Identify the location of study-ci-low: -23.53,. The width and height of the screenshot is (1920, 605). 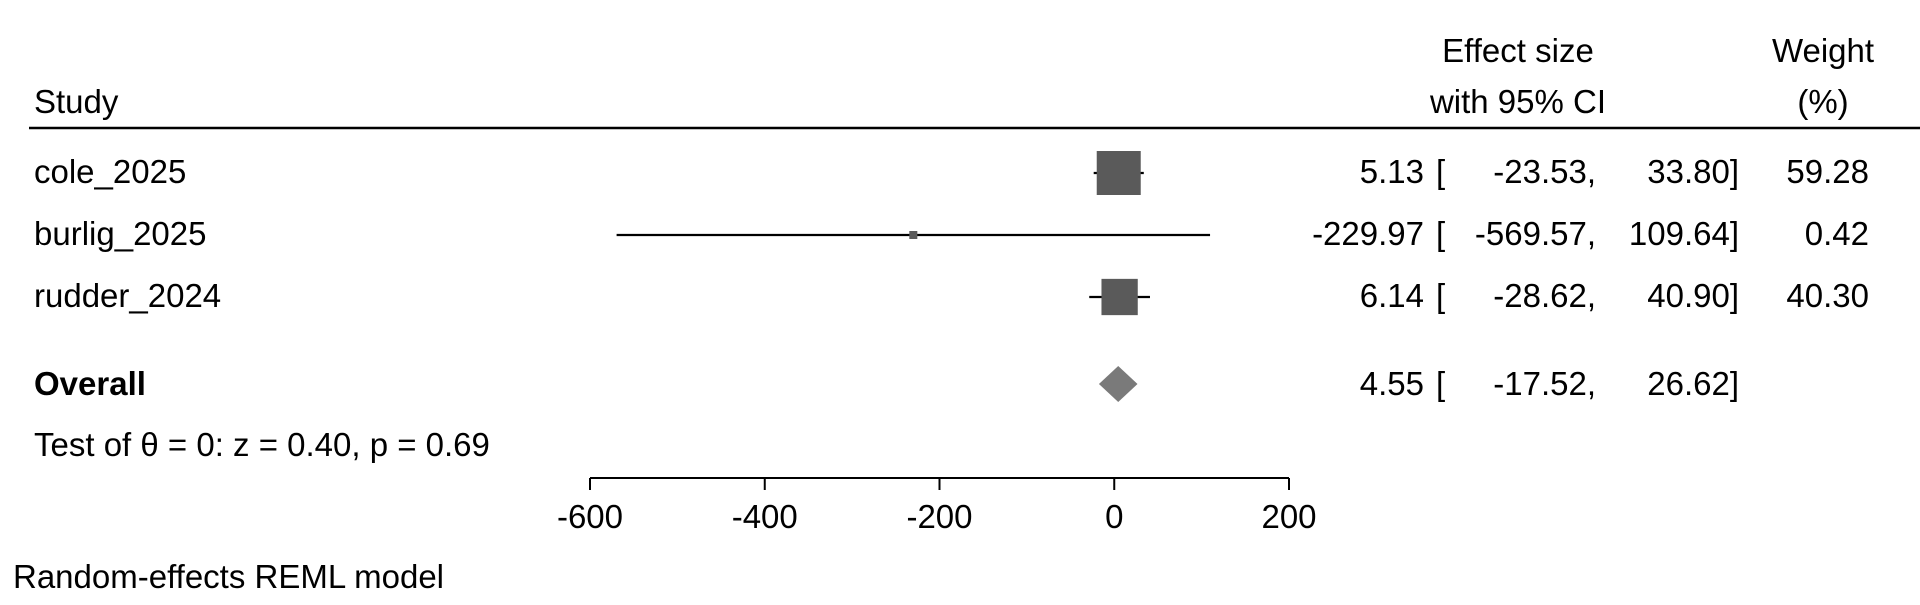
(1544, 171).